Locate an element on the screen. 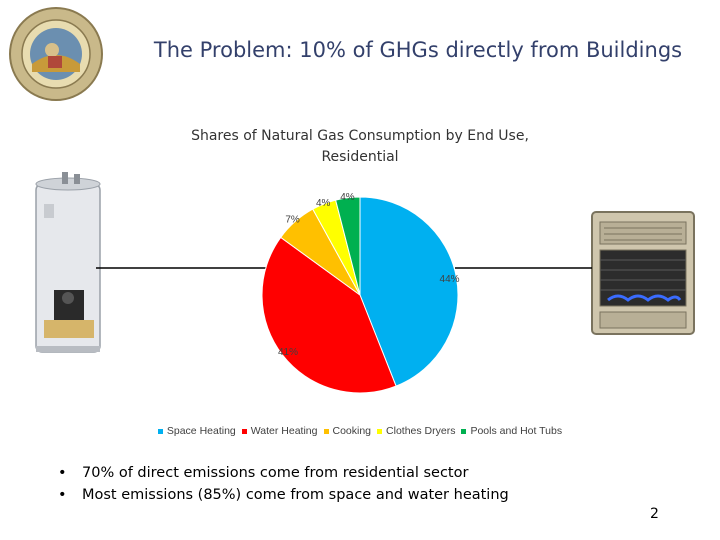  chart-title-line-2: Residential is located at coordinates (360, 157).